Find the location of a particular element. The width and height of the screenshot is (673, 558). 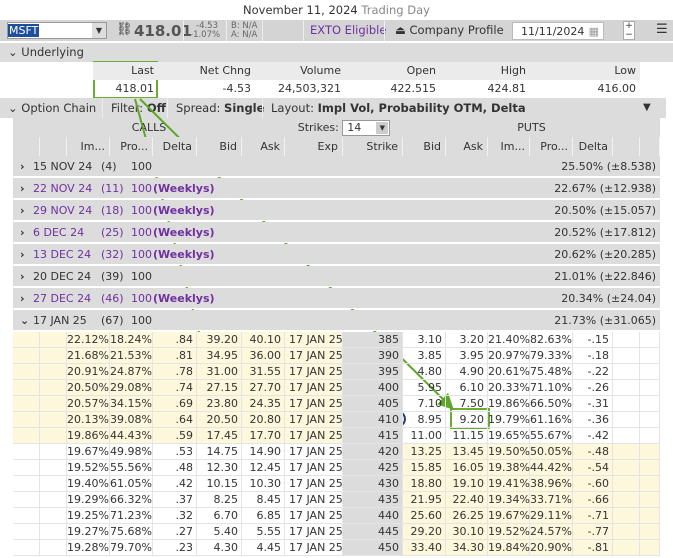

call-bid: 4.30 is located at coordinates (219, 548).